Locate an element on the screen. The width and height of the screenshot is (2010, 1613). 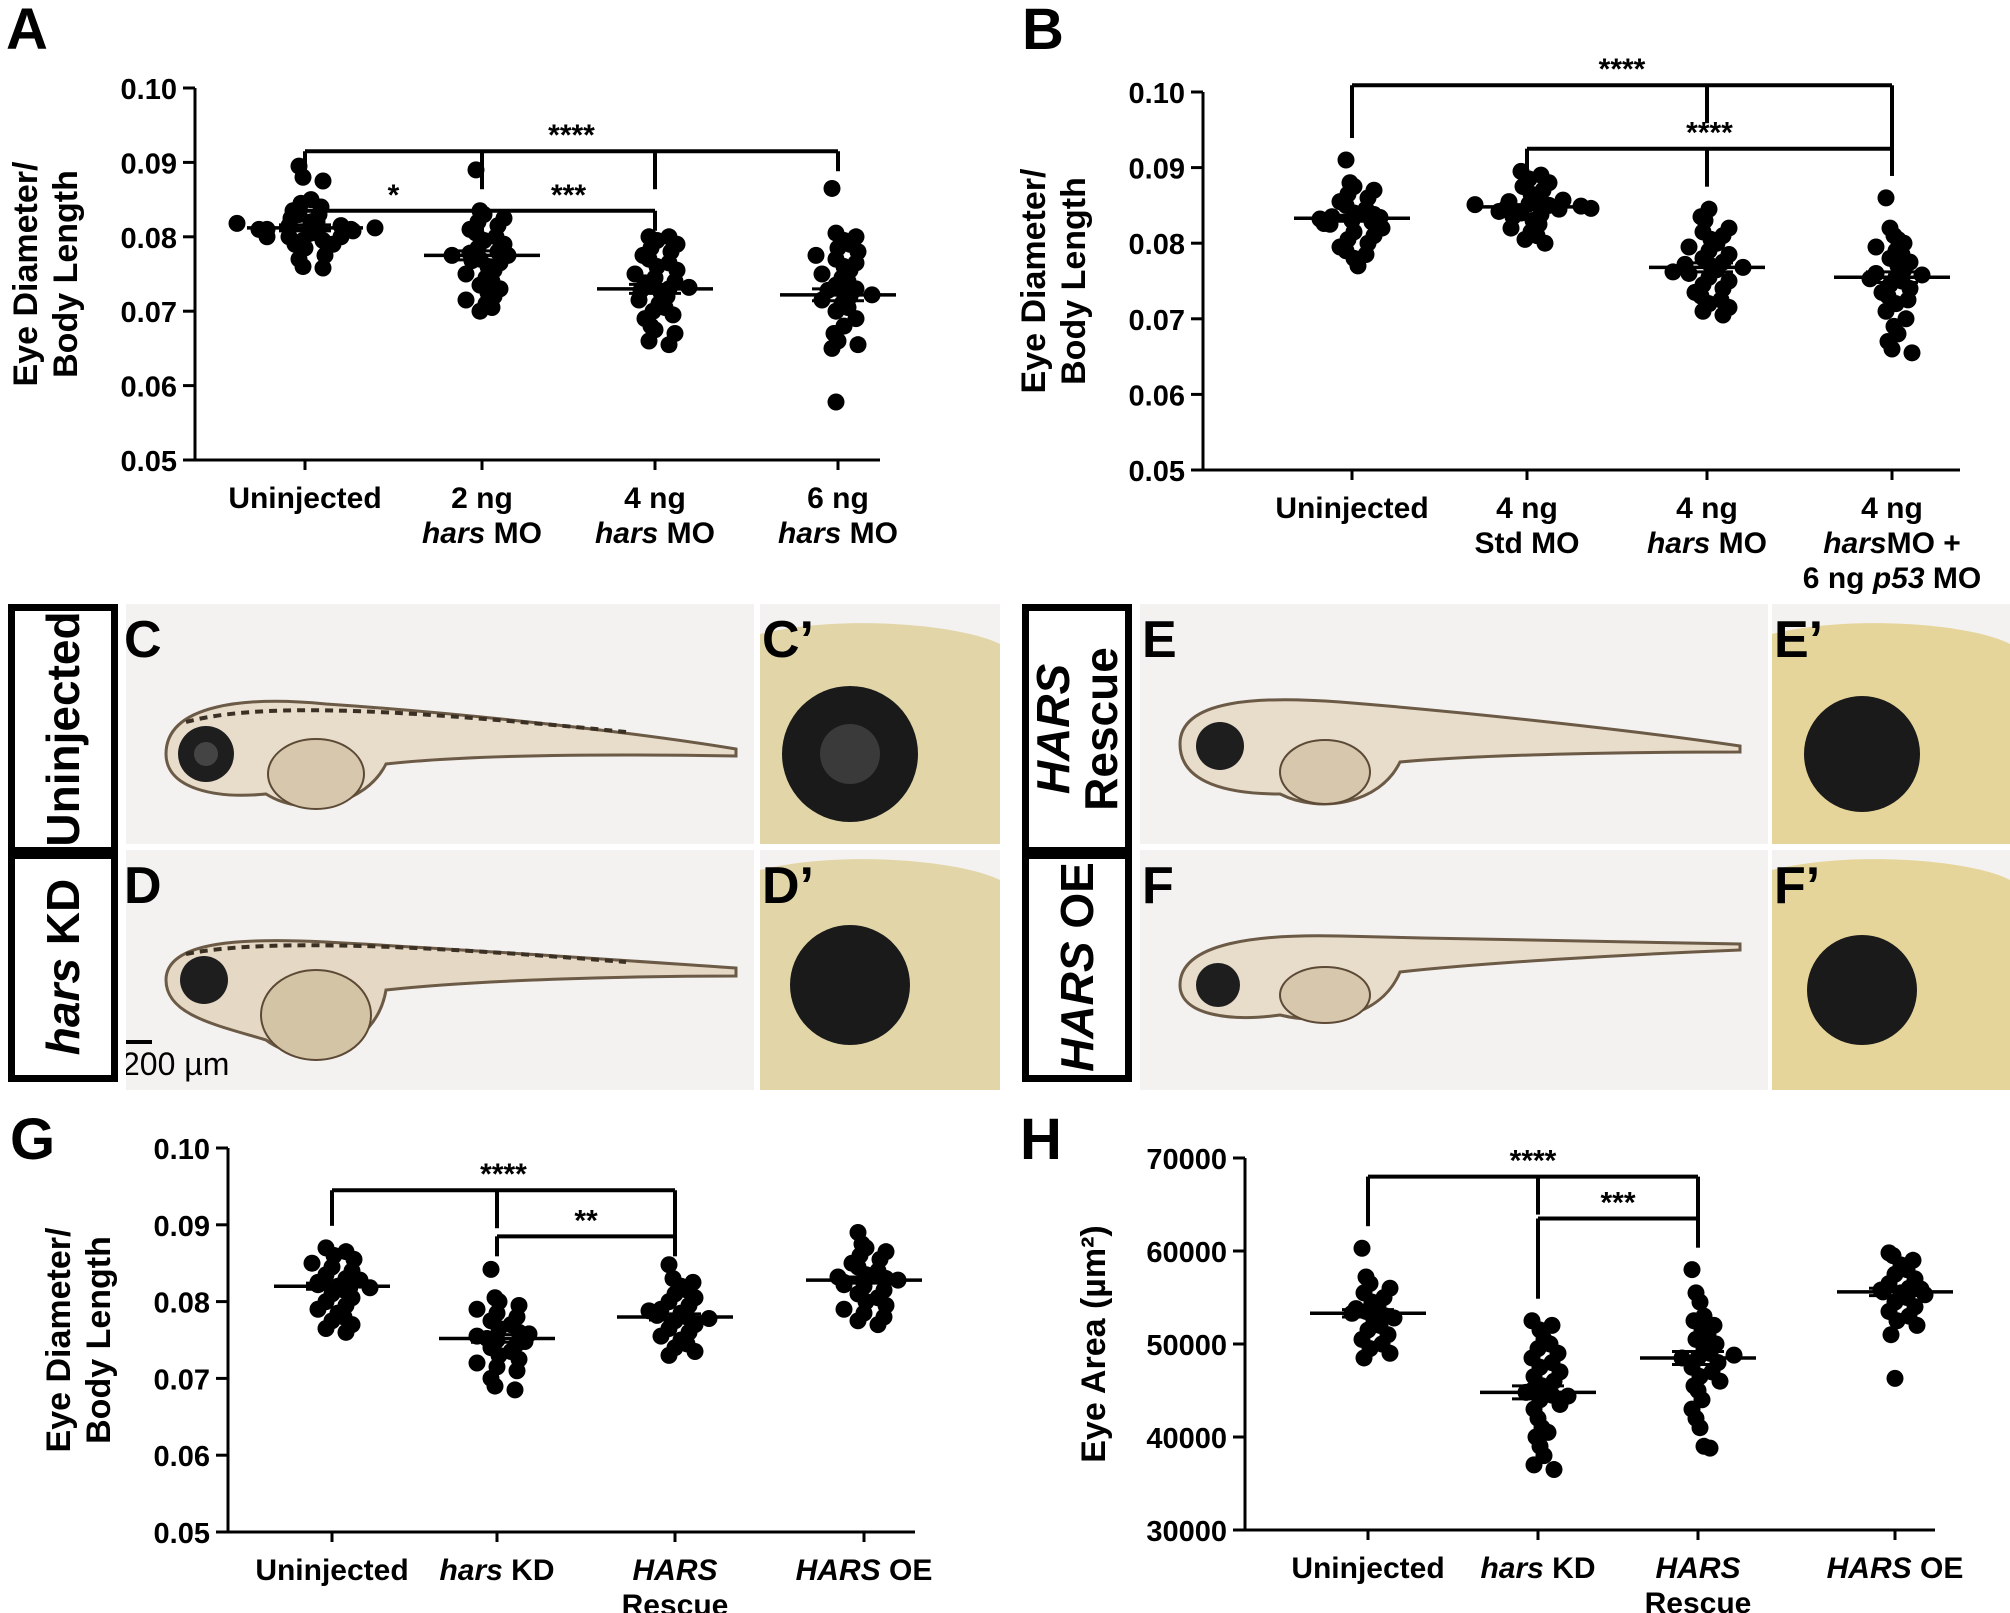
y-axis-label-line2: Body Length is located at coordinates (1074, 281).